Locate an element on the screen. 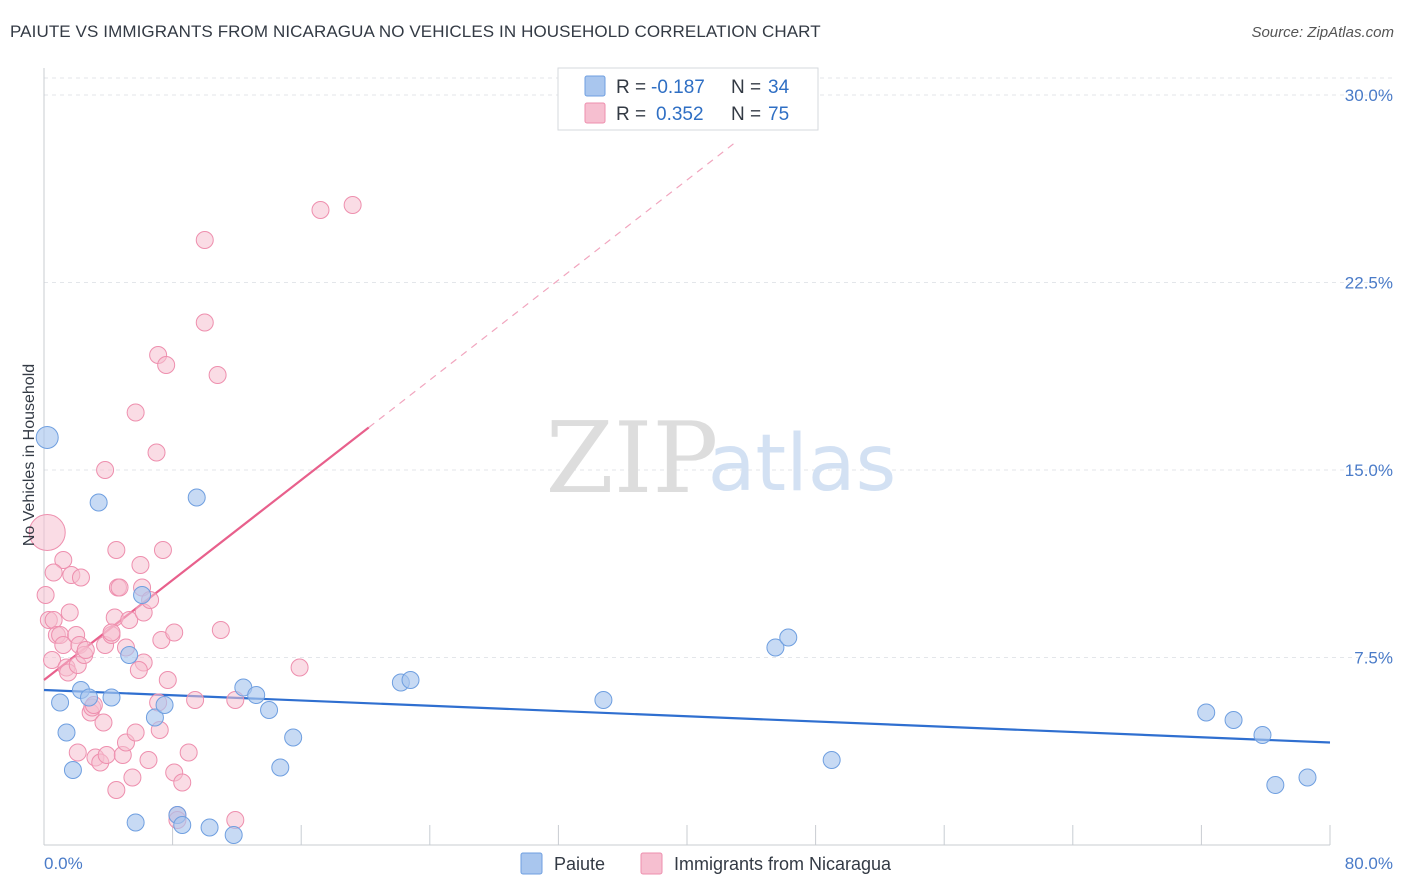 The height and width of the screenshot is (892, 1406). watermark-zip: ZIP is located at coordinates (632, 459).